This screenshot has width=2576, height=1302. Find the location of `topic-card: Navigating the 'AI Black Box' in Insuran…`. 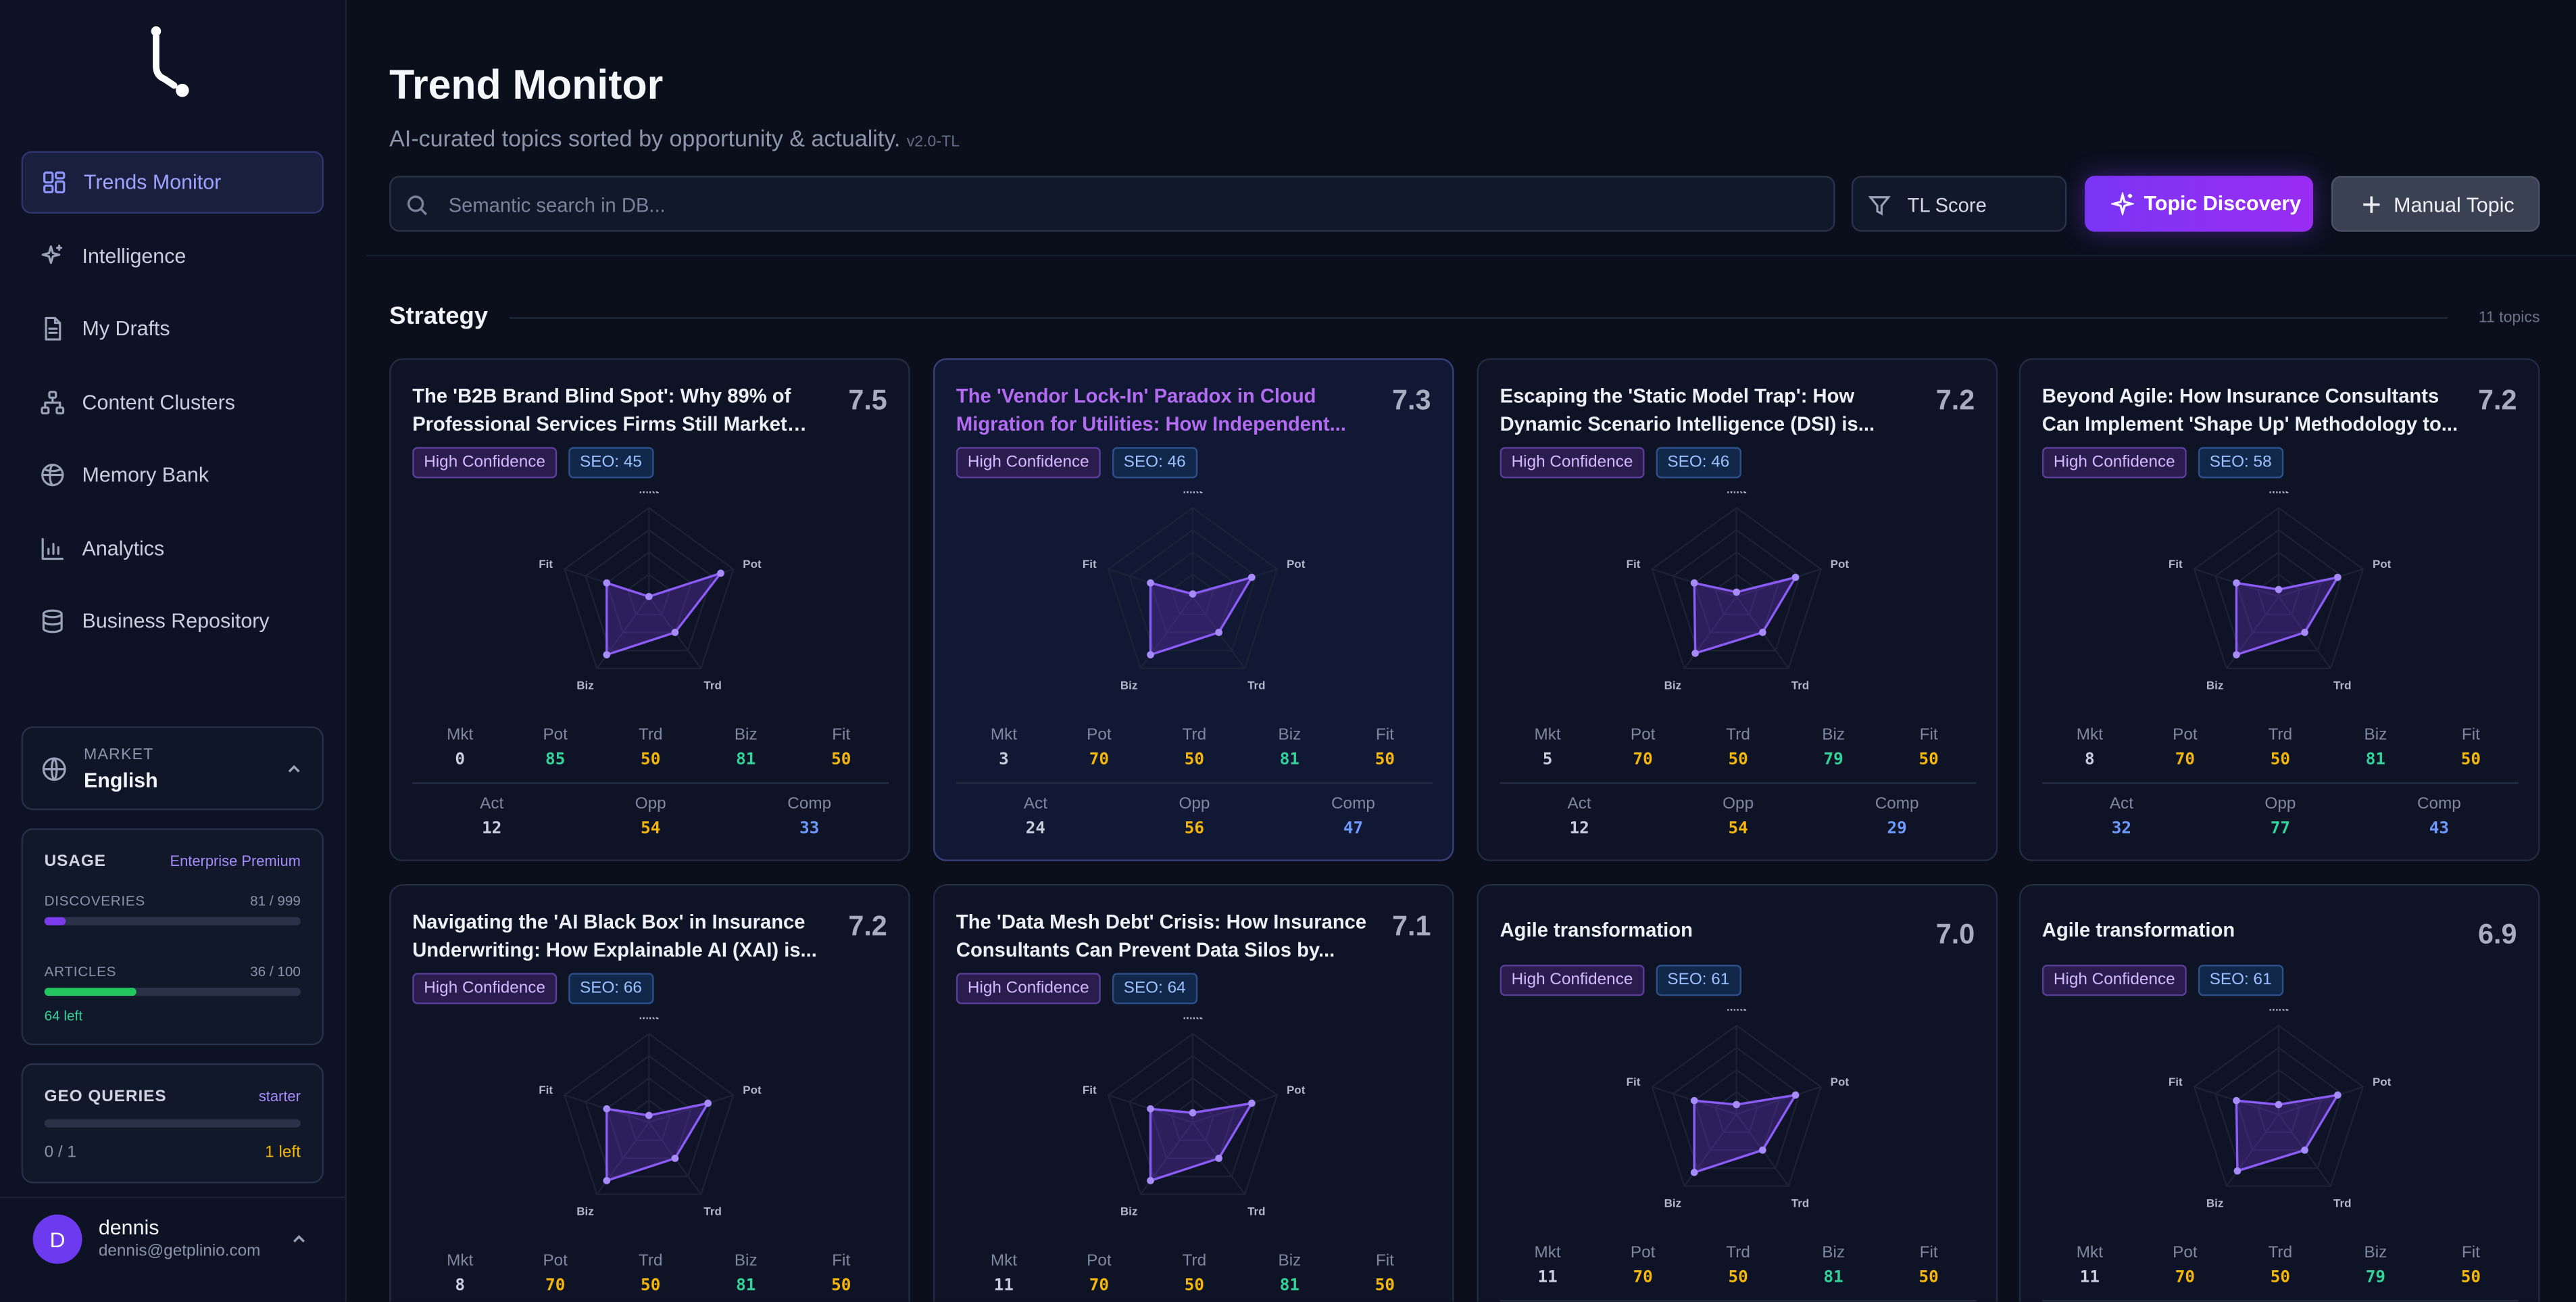

topic-card: Navigating the 'AI Black Box' in Insuran… is located at coordinates (650, 1093).